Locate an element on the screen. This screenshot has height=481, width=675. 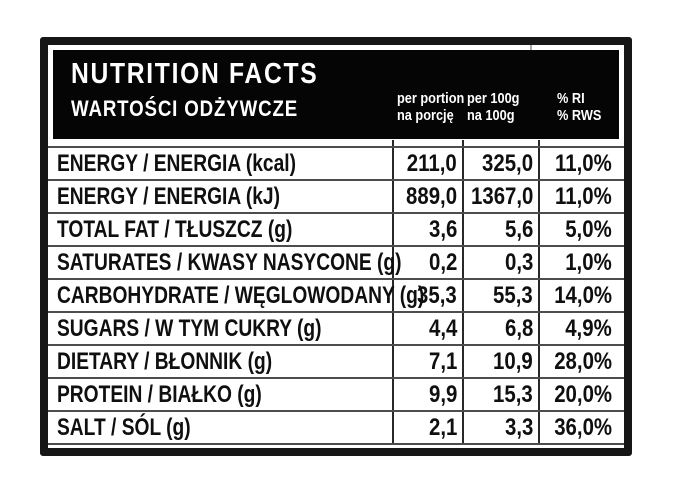
value-text: 3,3 is located at coordinates (518, 427).